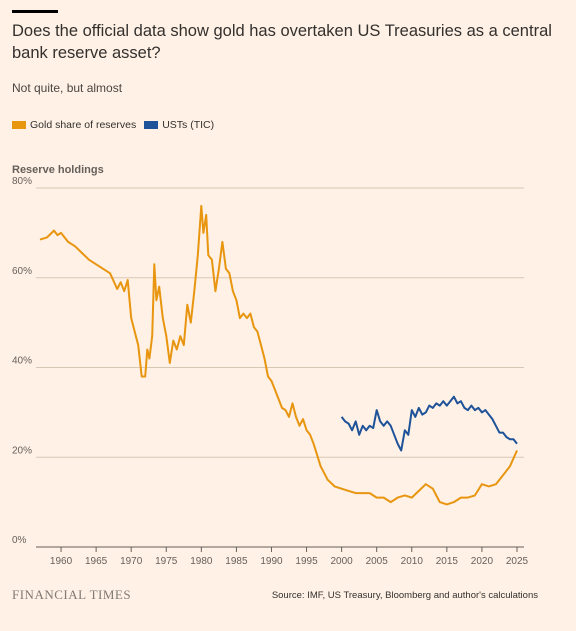 This screenshot has height=631, width=576. Describe the element at coordinates (35, 11) in the screenshot. I see `title-accent-bar` at that location.